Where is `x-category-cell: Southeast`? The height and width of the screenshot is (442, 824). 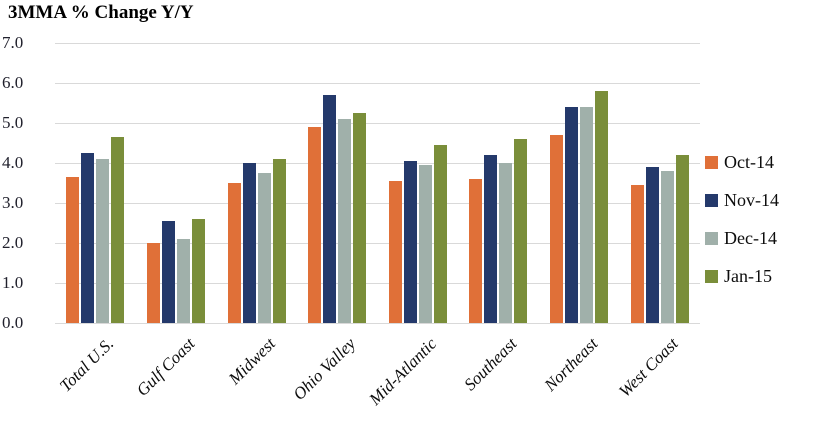
x-category-cell: Southeast is located at coordinates (498, 381).